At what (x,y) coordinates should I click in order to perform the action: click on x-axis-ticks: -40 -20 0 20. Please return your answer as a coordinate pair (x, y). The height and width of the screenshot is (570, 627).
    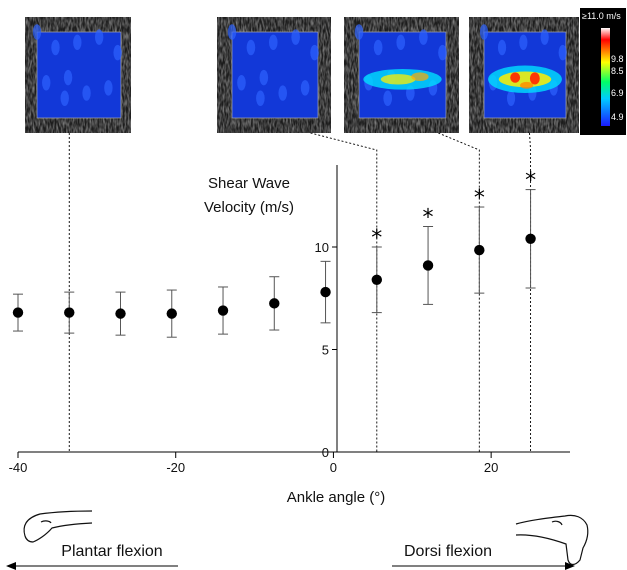
    Looking at the image, I should click on (253, 463).